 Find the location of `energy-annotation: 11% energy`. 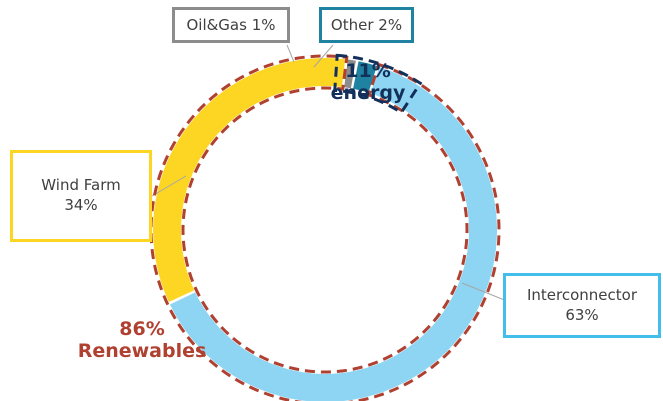

energy-annotation: 11% energy is located at coordinates (368, 82).